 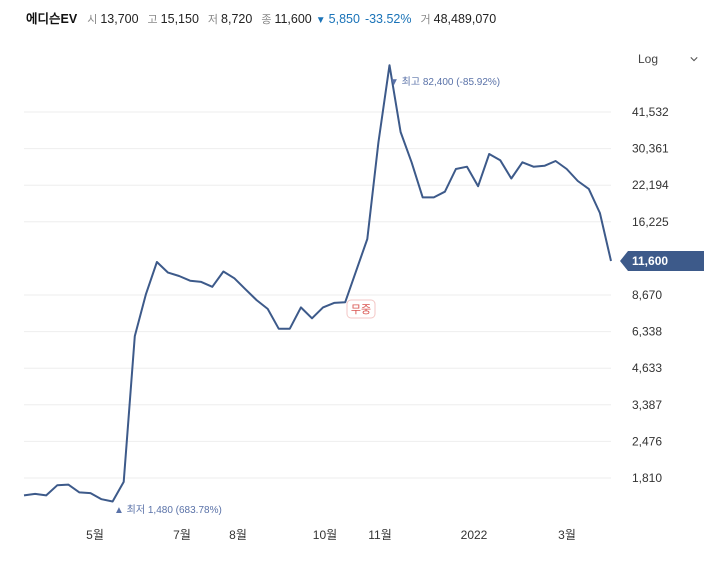 What do you see at coordinates (182, 535) in the screenshot?
I see `x-tick-label: 7월` at bounding box center [182, 535].